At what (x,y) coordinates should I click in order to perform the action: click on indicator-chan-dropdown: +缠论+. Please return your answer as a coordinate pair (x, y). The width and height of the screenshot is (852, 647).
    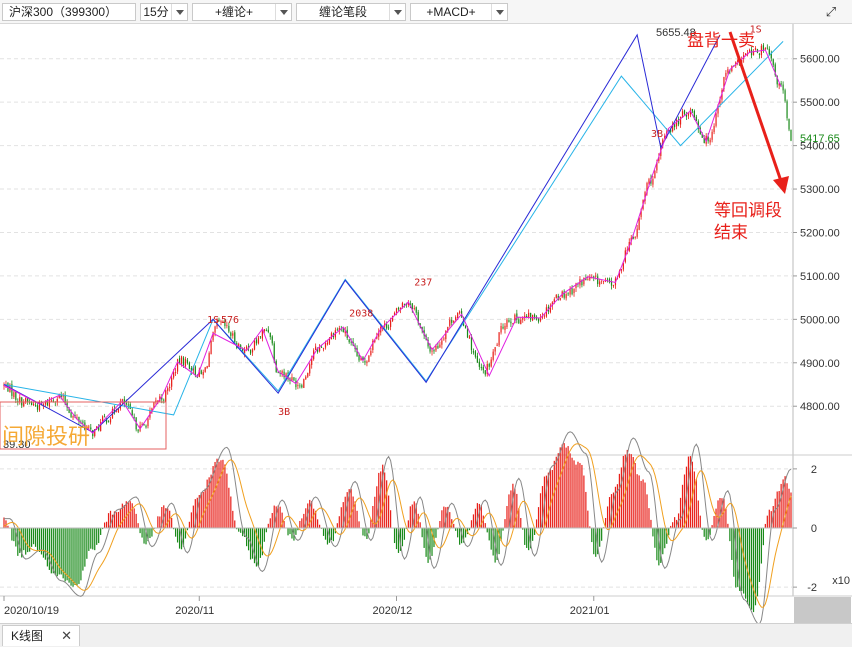
    Looking at the image, I should click on (242, 12).